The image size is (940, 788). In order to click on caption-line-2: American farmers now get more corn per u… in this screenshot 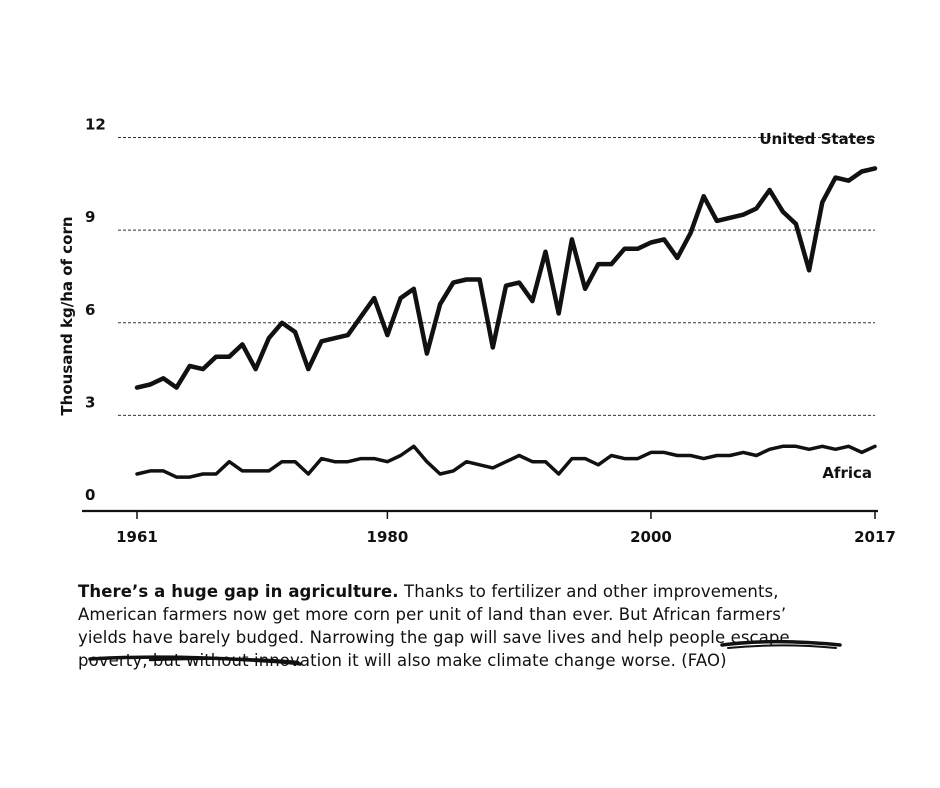, I will do `click(432, 614)`.